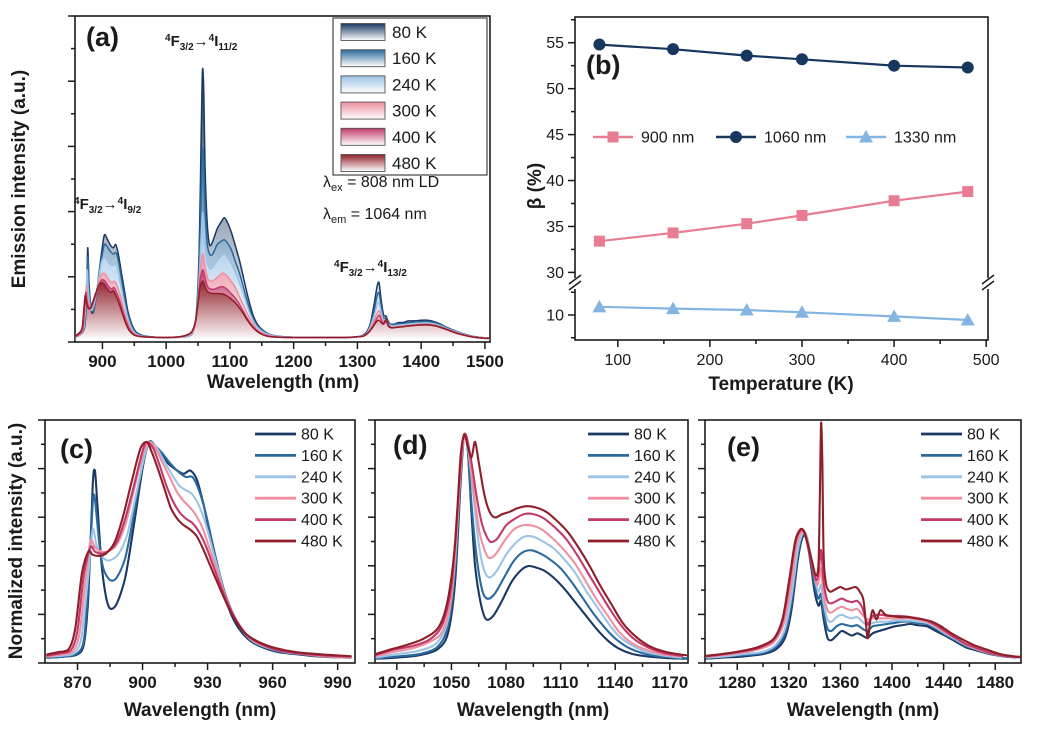 This screenshot has height=743, width=1039. I want to click on x-tick-label: 200, so click(710, 360).